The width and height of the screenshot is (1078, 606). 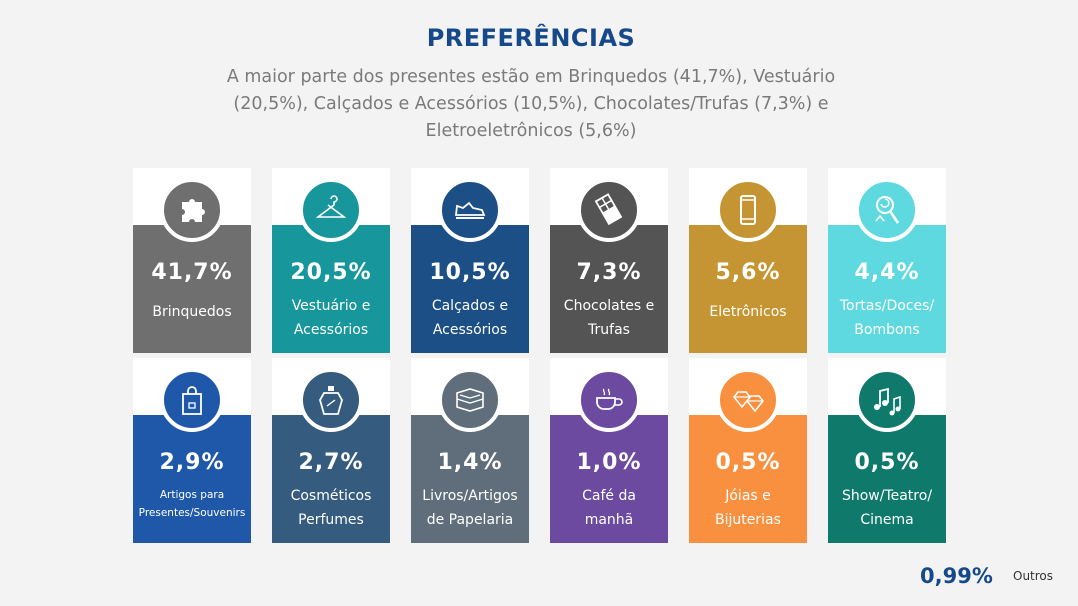 What do you see at coordinates (331, 400) in the screenshot?
I see `perfume-icon` at bounding box center [331, 400].